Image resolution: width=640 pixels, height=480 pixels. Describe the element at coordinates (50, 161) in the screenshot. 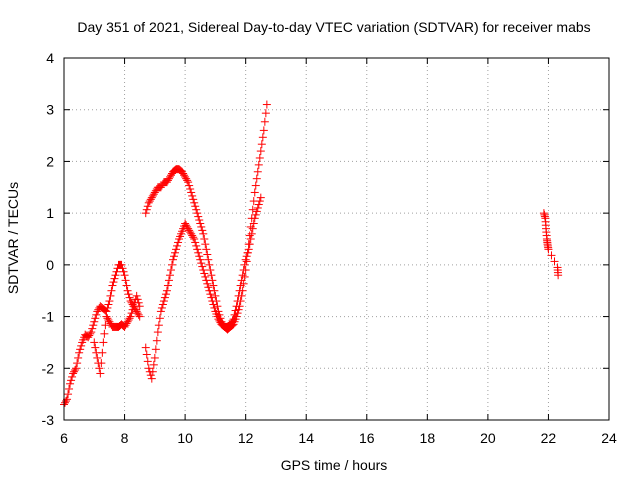

I see `y-tick-label: 2` at that location.